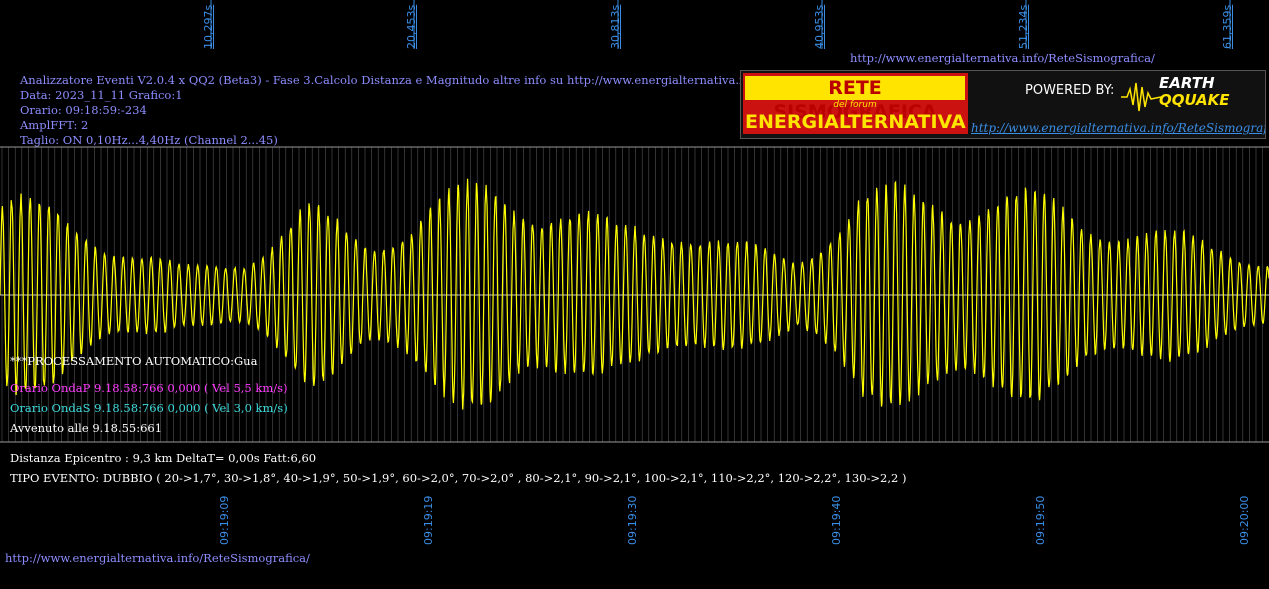 The width and height of the screenshot is (1269, 589). I want to click on top-axis-ticks, so click(720, 24).